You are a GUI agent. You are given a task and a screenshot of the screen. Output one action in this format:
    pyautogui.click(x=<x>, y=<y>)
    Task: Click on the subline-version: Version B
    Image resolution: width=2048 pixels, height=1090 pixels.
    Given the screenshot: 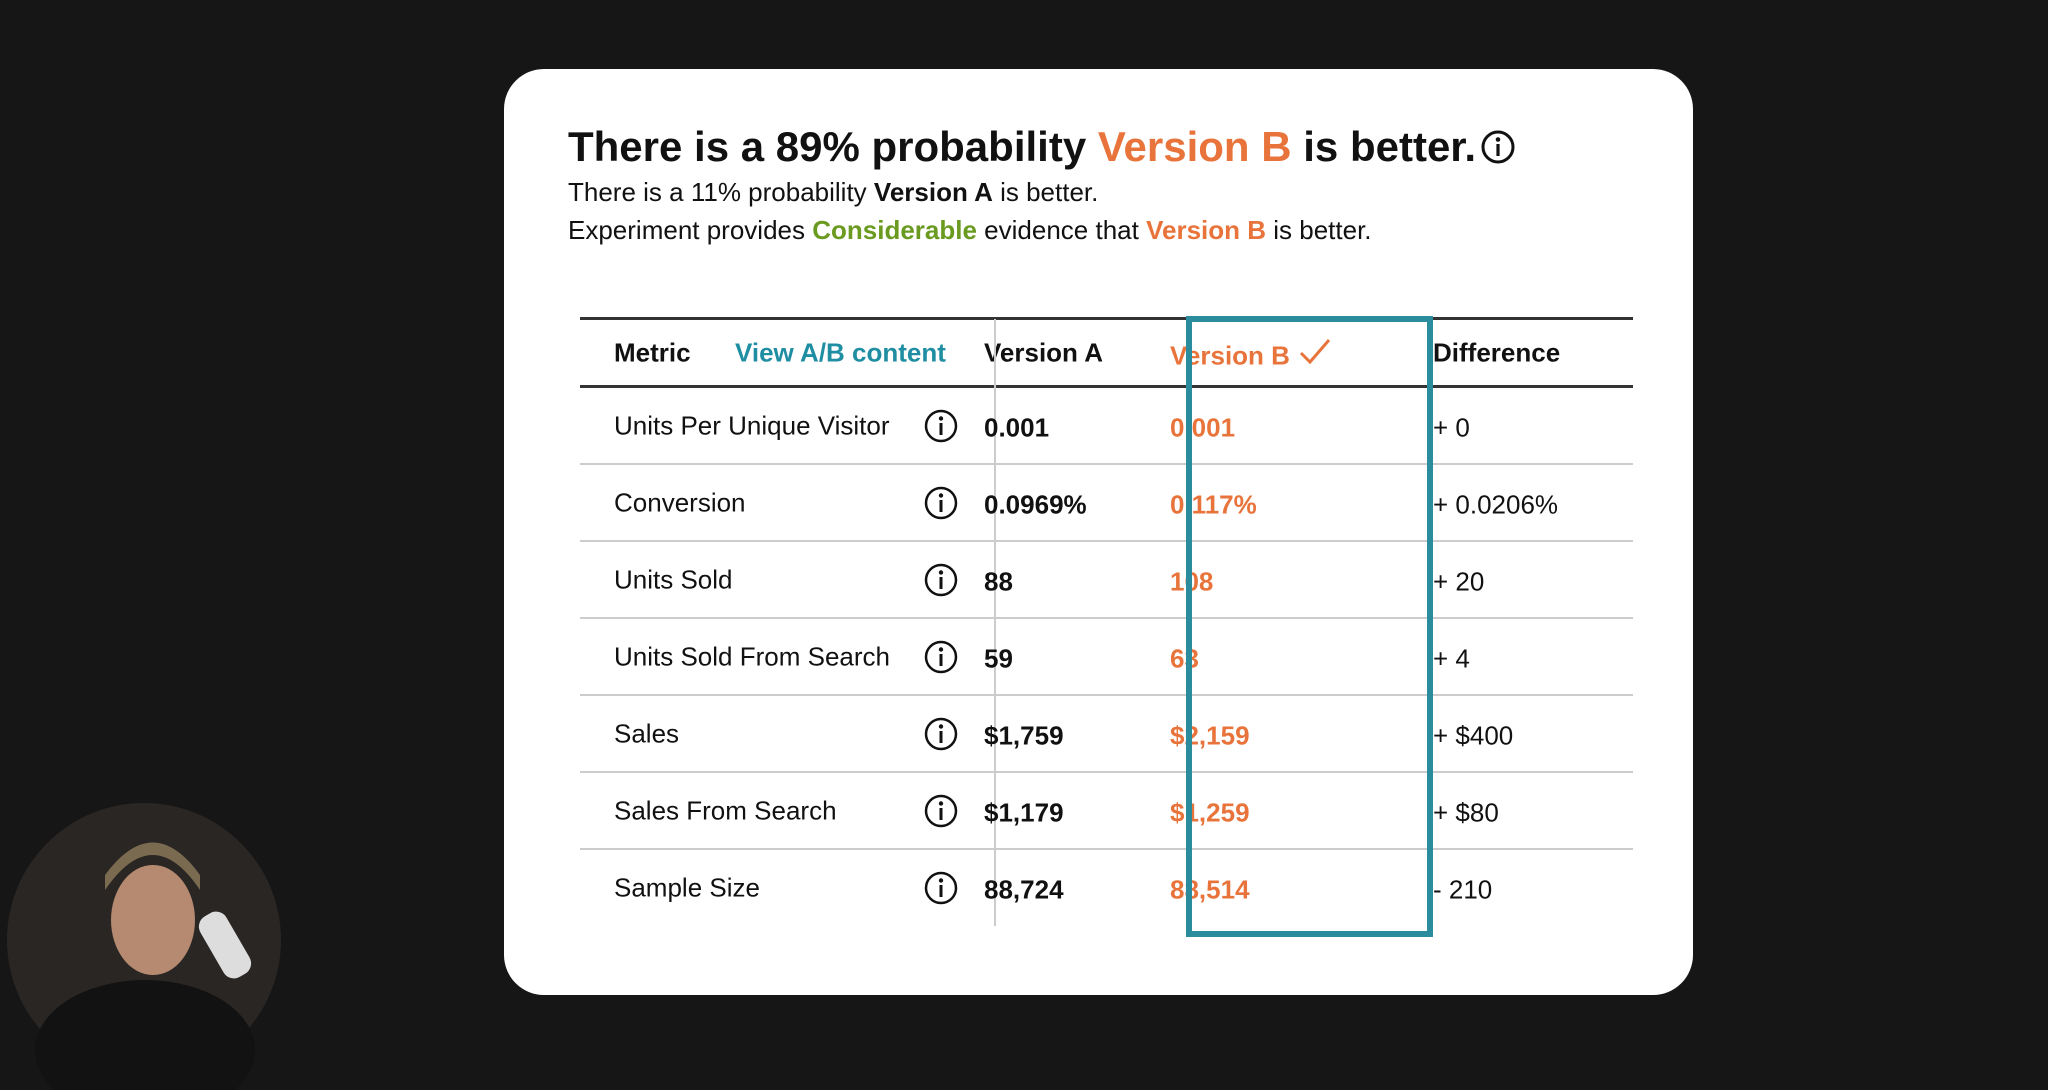 What is the action you would take?
    pyautogui.click(x=1206, y=230)
    